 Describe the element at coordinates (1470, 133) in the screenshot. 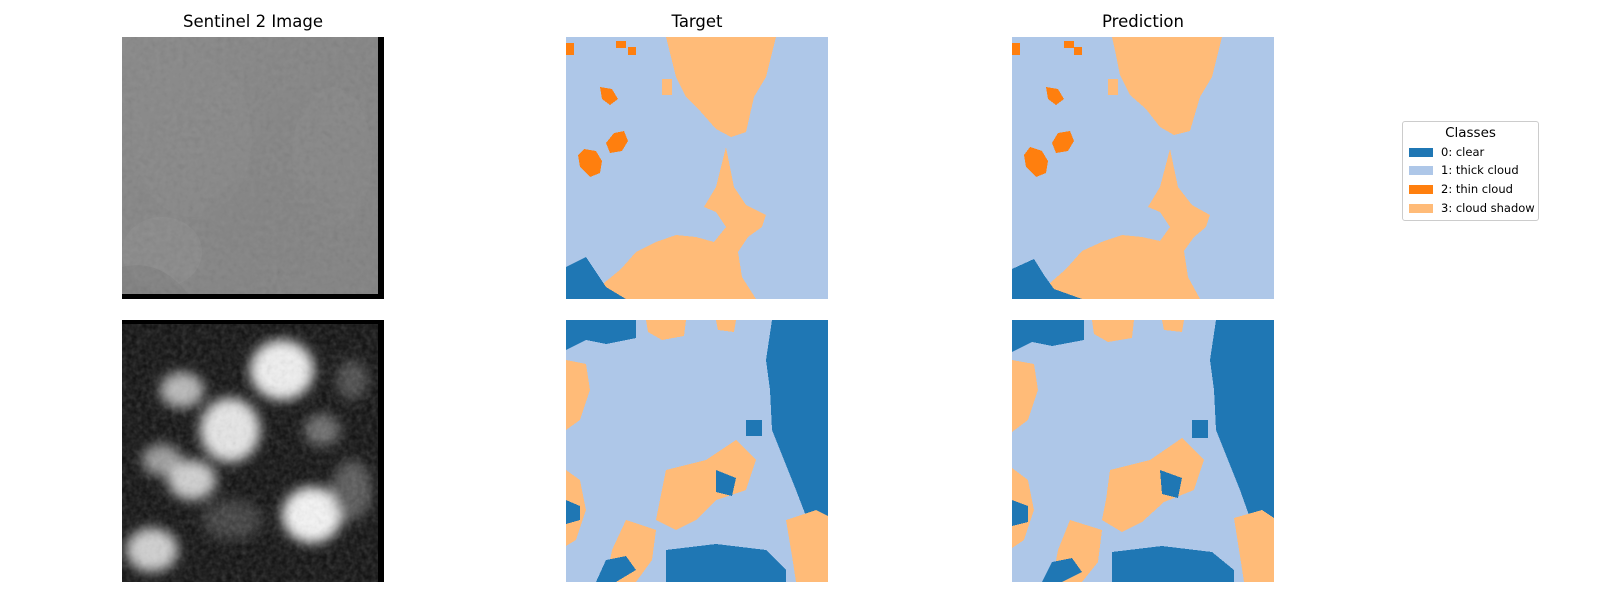

I see `legend-title: Classes` at that location.